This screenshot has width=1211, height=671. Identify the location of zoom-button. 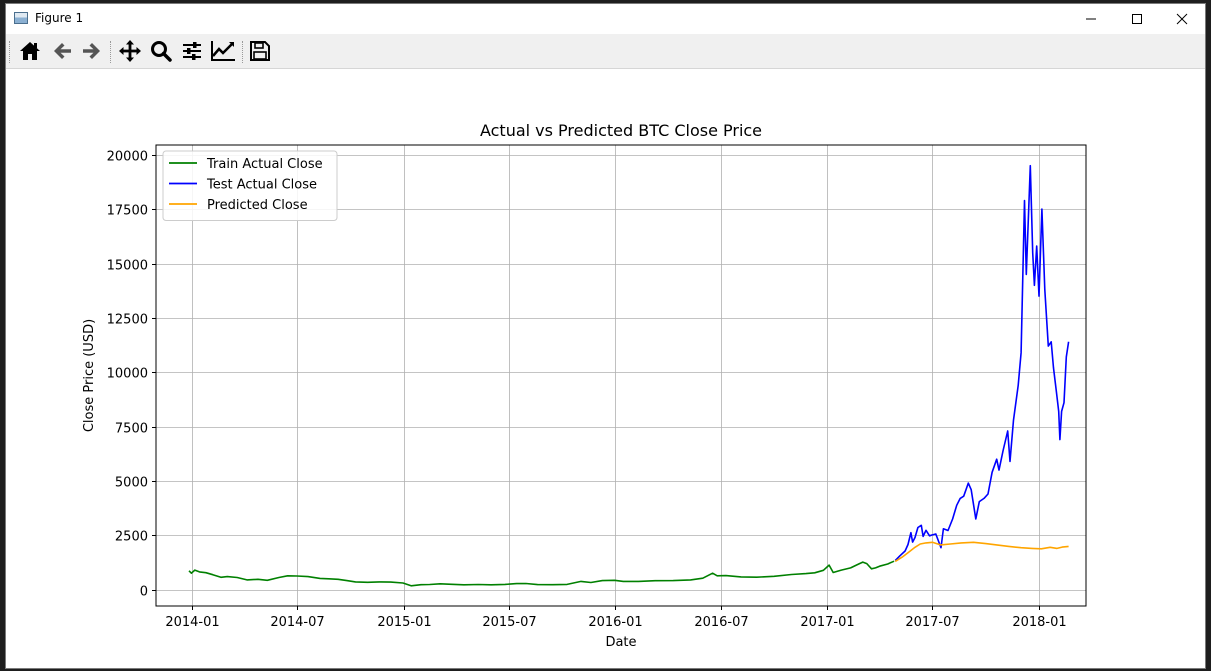
(161, 51).